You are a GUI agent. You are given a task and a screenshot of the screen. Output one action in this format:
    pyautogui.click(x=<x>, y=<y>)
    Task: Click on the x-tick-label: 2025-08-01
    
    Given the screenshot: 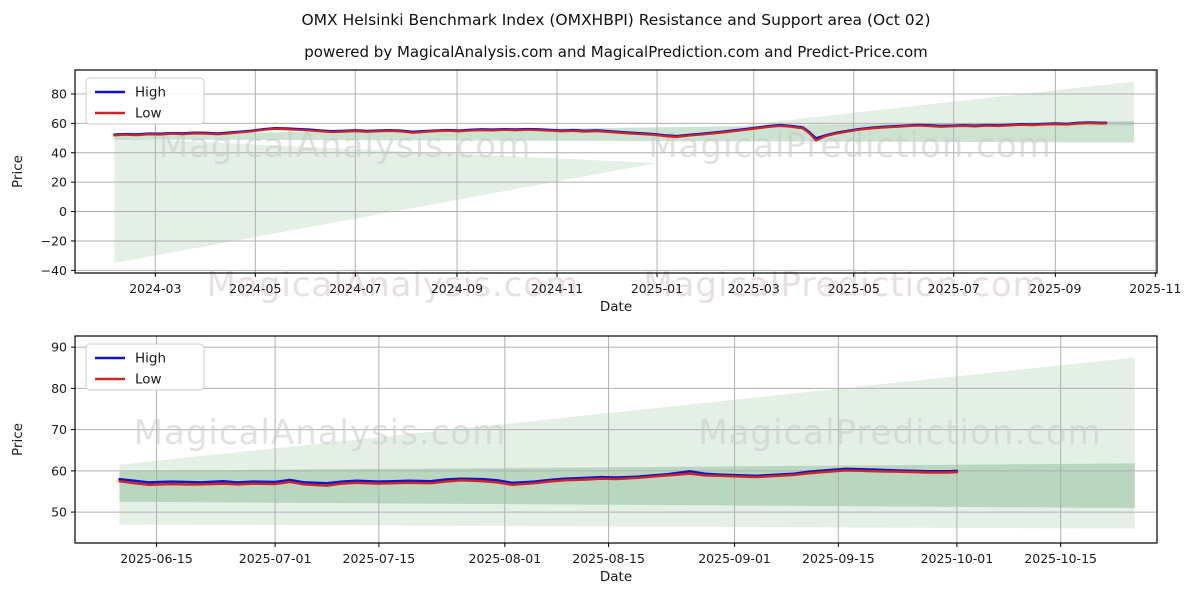 What is the action you would take?
    pyautogui.click(x=505, y=558)
    